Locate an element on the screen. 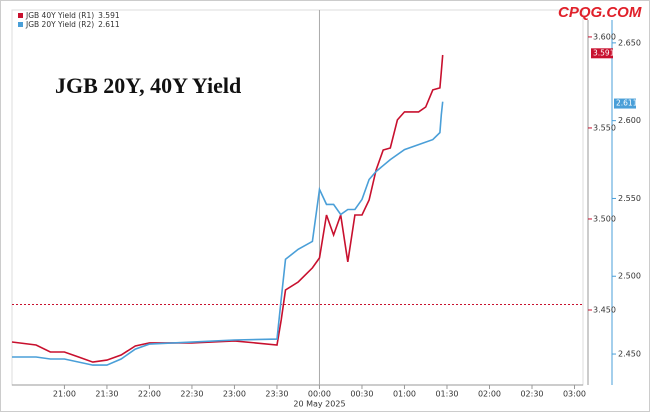 This screenshot has height=412, width=650. x-sublabel: 20 May 2025 is located at coordinates (319, 404).